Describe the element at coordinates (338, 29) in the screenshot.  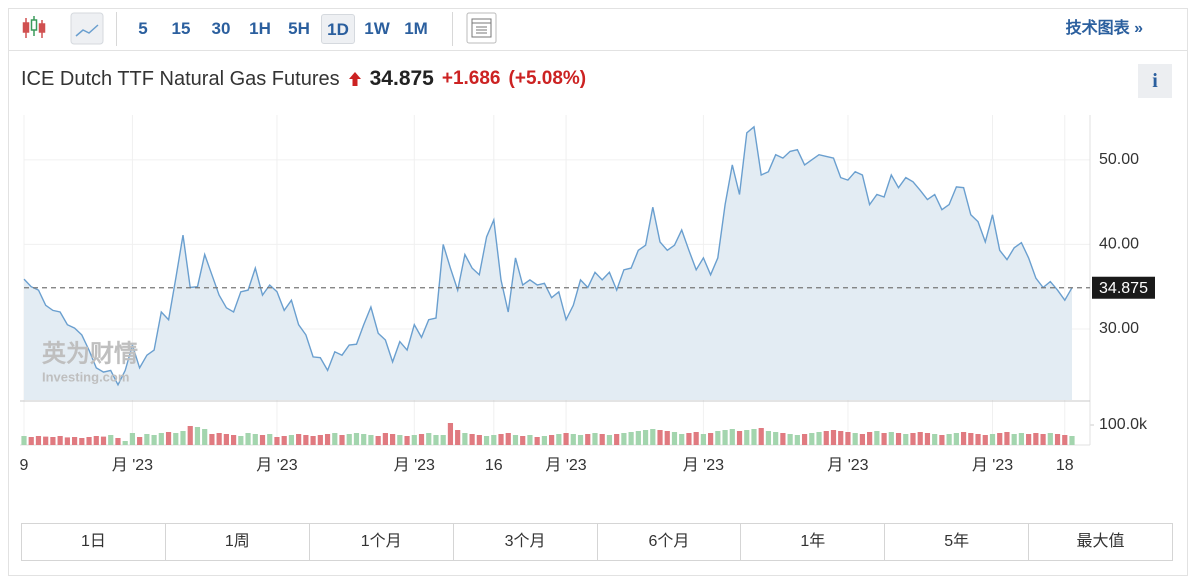
I see `interval-button: 1D` at that location.